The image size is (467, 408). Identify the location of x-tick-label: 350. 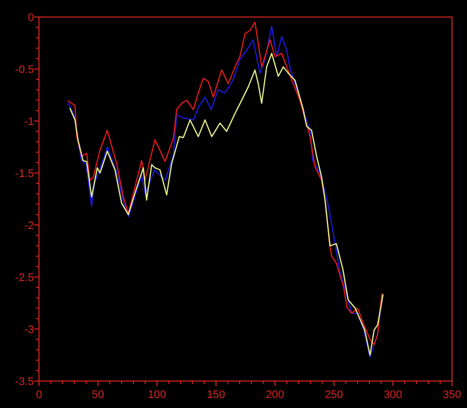
(452, 395).